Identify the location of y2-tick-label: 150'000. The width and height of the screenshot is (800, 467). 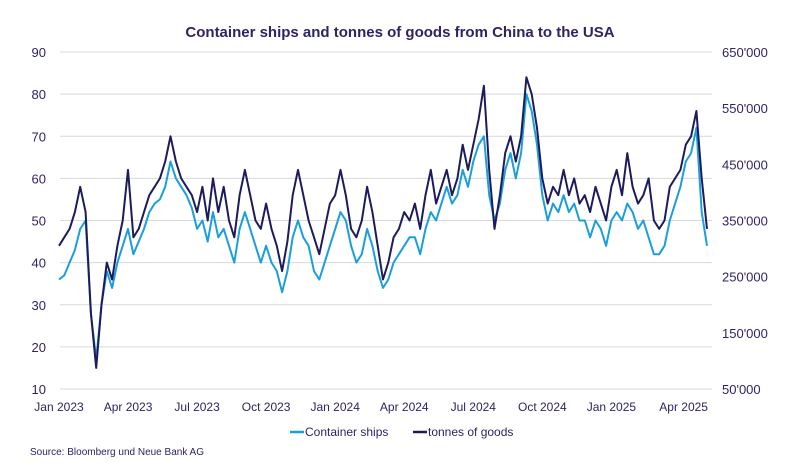
(745, 333).